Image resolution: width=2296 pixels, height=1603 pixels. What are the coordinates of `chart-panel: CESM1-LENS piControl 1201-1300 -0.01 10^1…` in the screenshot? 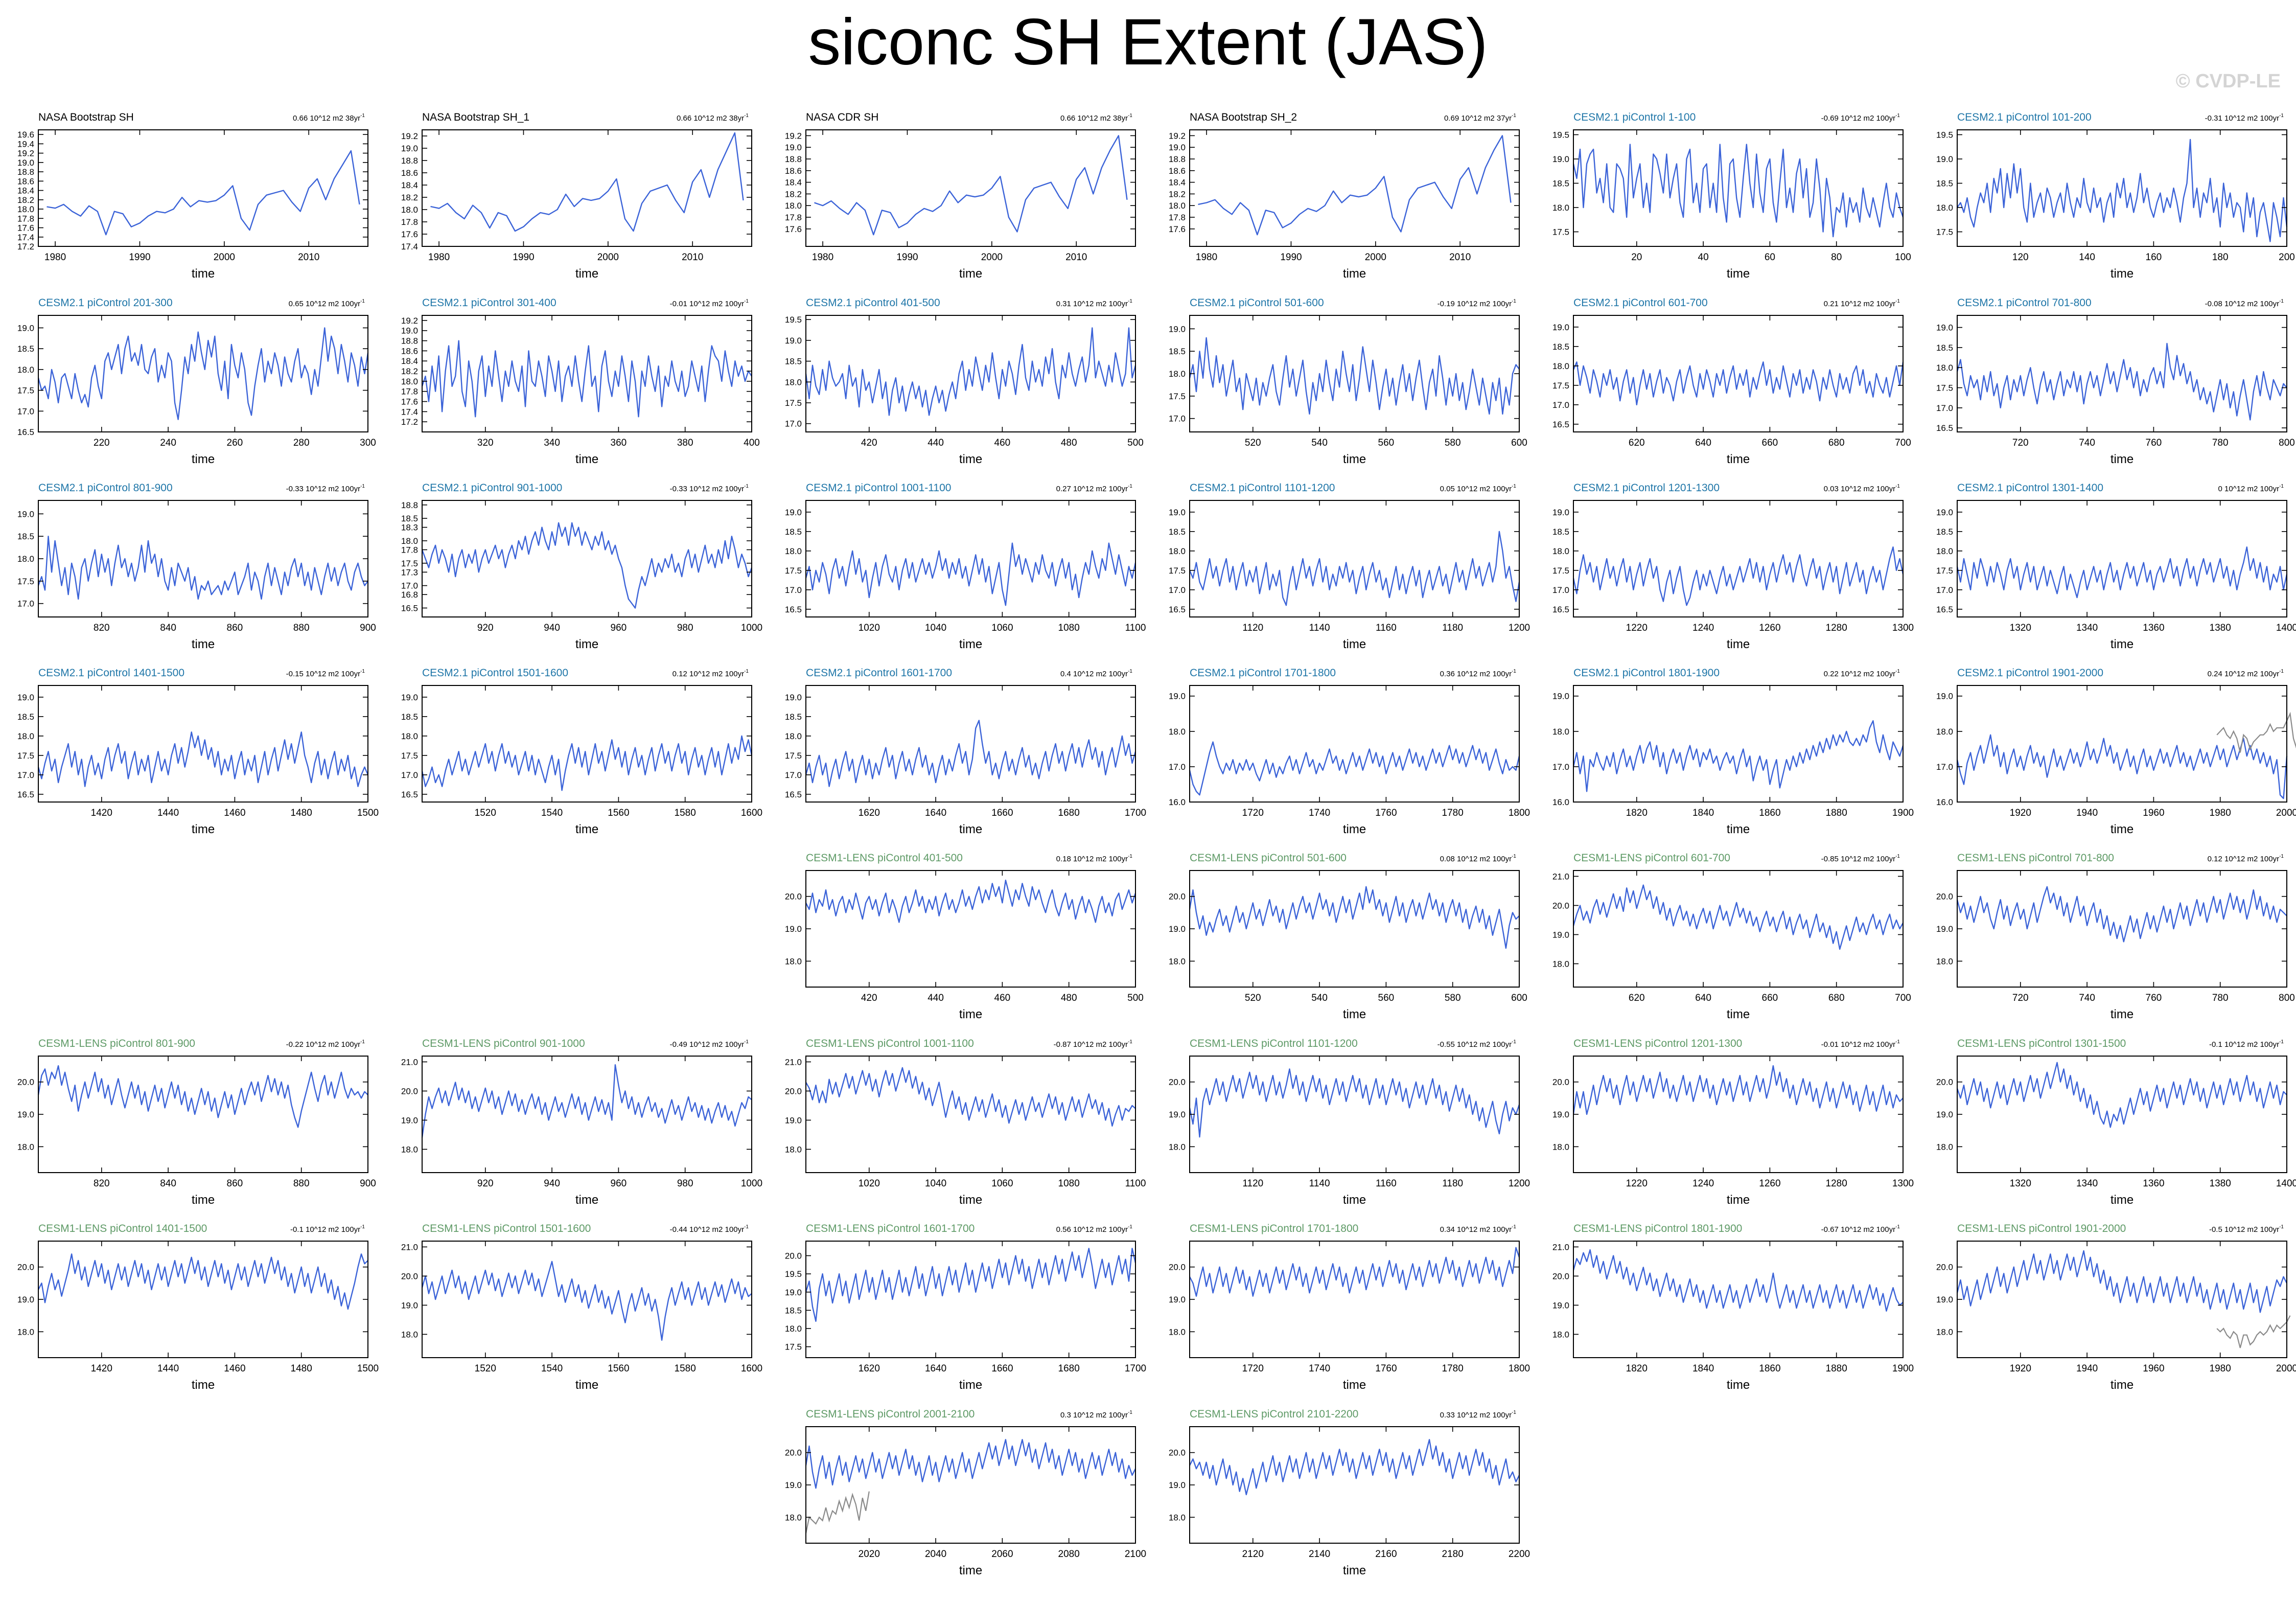 It's located at (1733, 1122).